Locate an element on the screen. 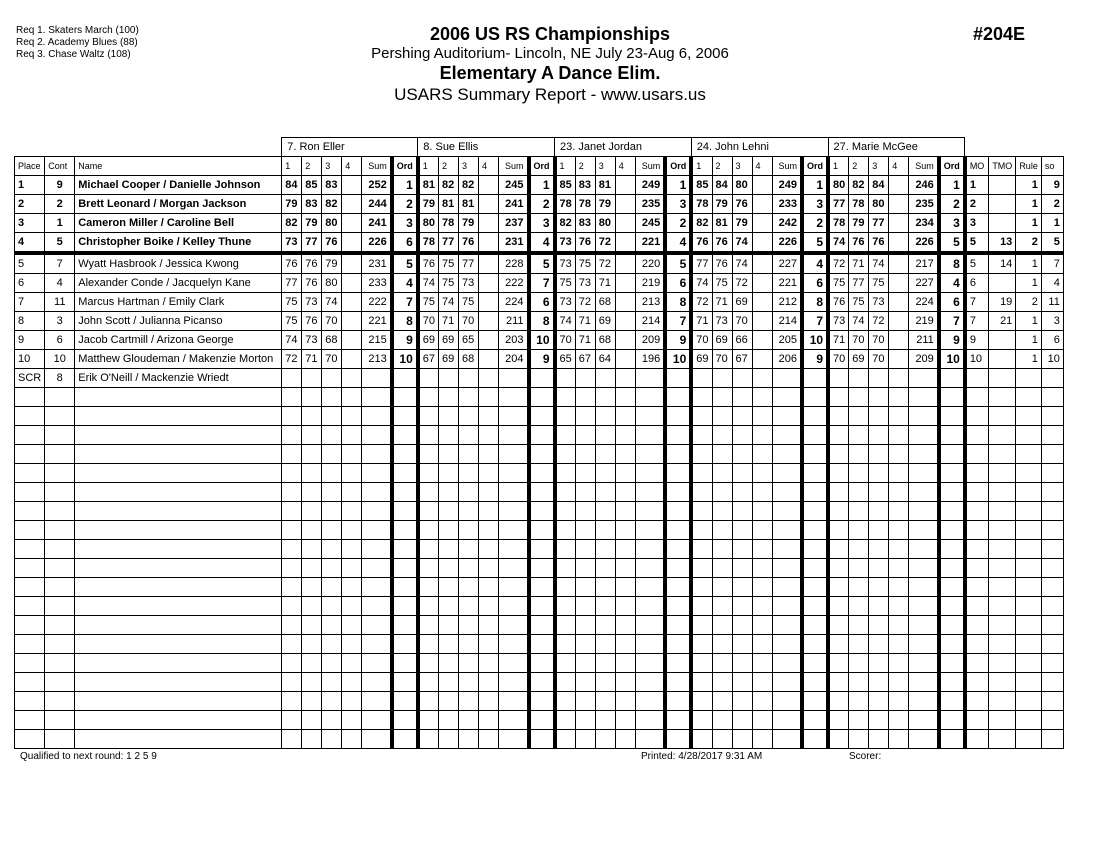  tail-cell: 5 is located at coordinates (977, 243).